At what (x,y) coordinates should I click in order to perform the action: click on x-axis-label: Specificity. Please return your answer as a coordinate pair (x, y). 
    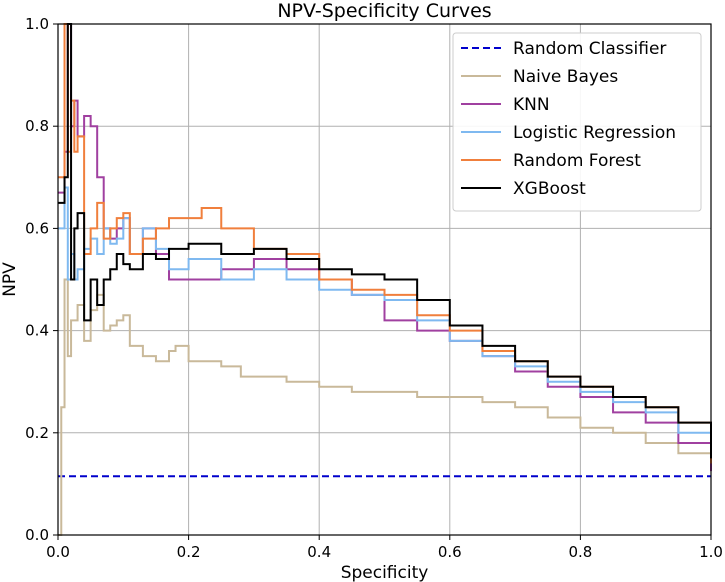
    Looking at the image, I should click on (385, 572).